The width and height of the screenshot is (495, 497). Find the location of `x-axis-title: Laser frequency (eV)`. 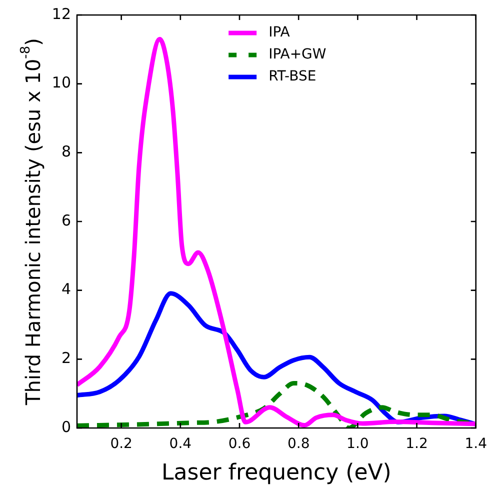

x-axis-title: Laser frequency (eV) is located at coordinates (277, 473).